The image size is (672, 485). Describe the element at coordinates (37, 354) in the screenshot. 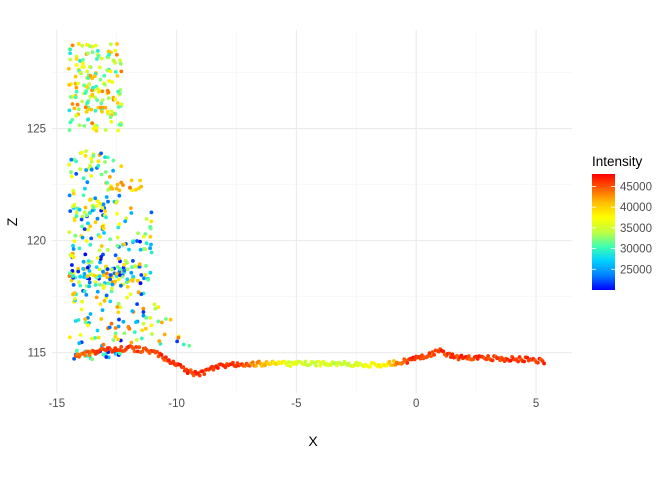

I see `y-tick-label: 115` at that location.